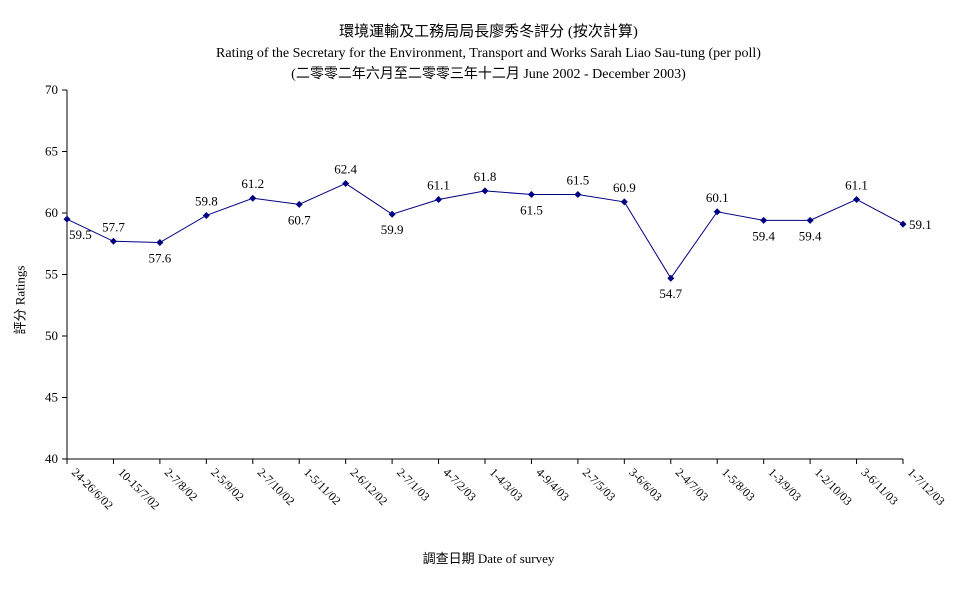 This screenshot has height=600, width=977. Describe the element at coordinates (785, 484) in the screenshot. I see `x-tick-label: 1-3/9/03` at that location.